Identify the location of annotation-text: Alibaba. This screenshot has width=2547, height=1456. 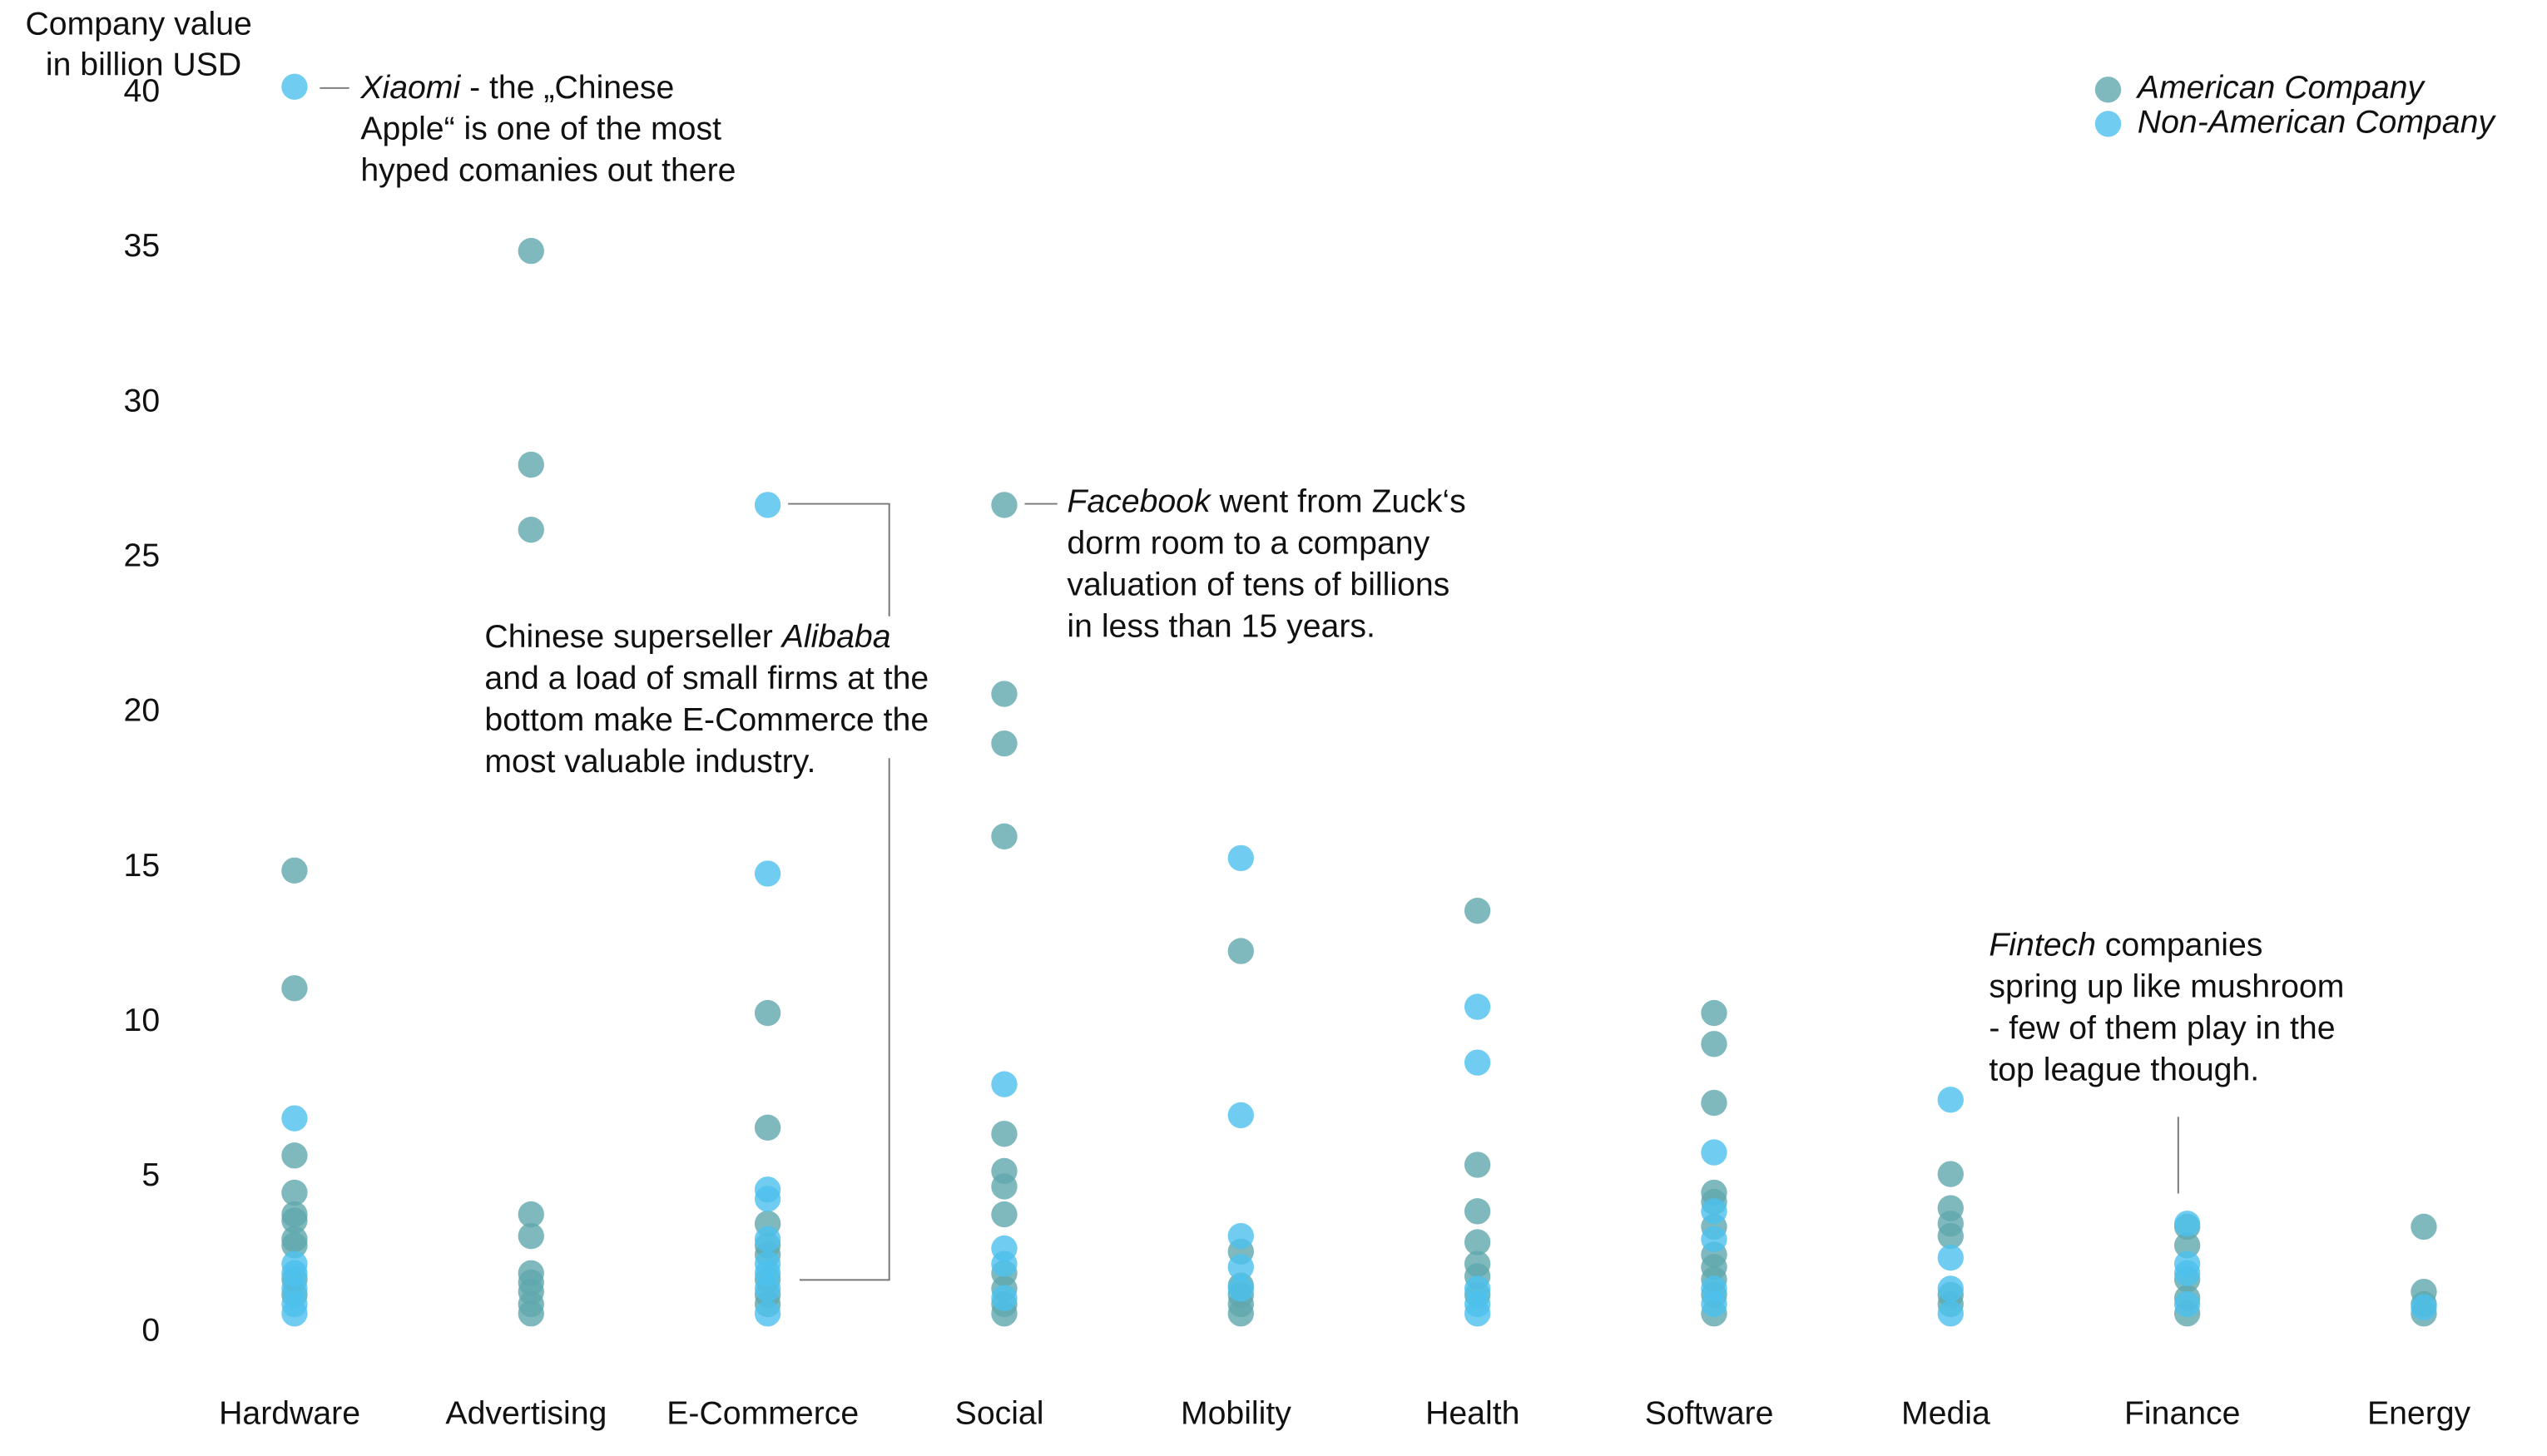
(835, 638).